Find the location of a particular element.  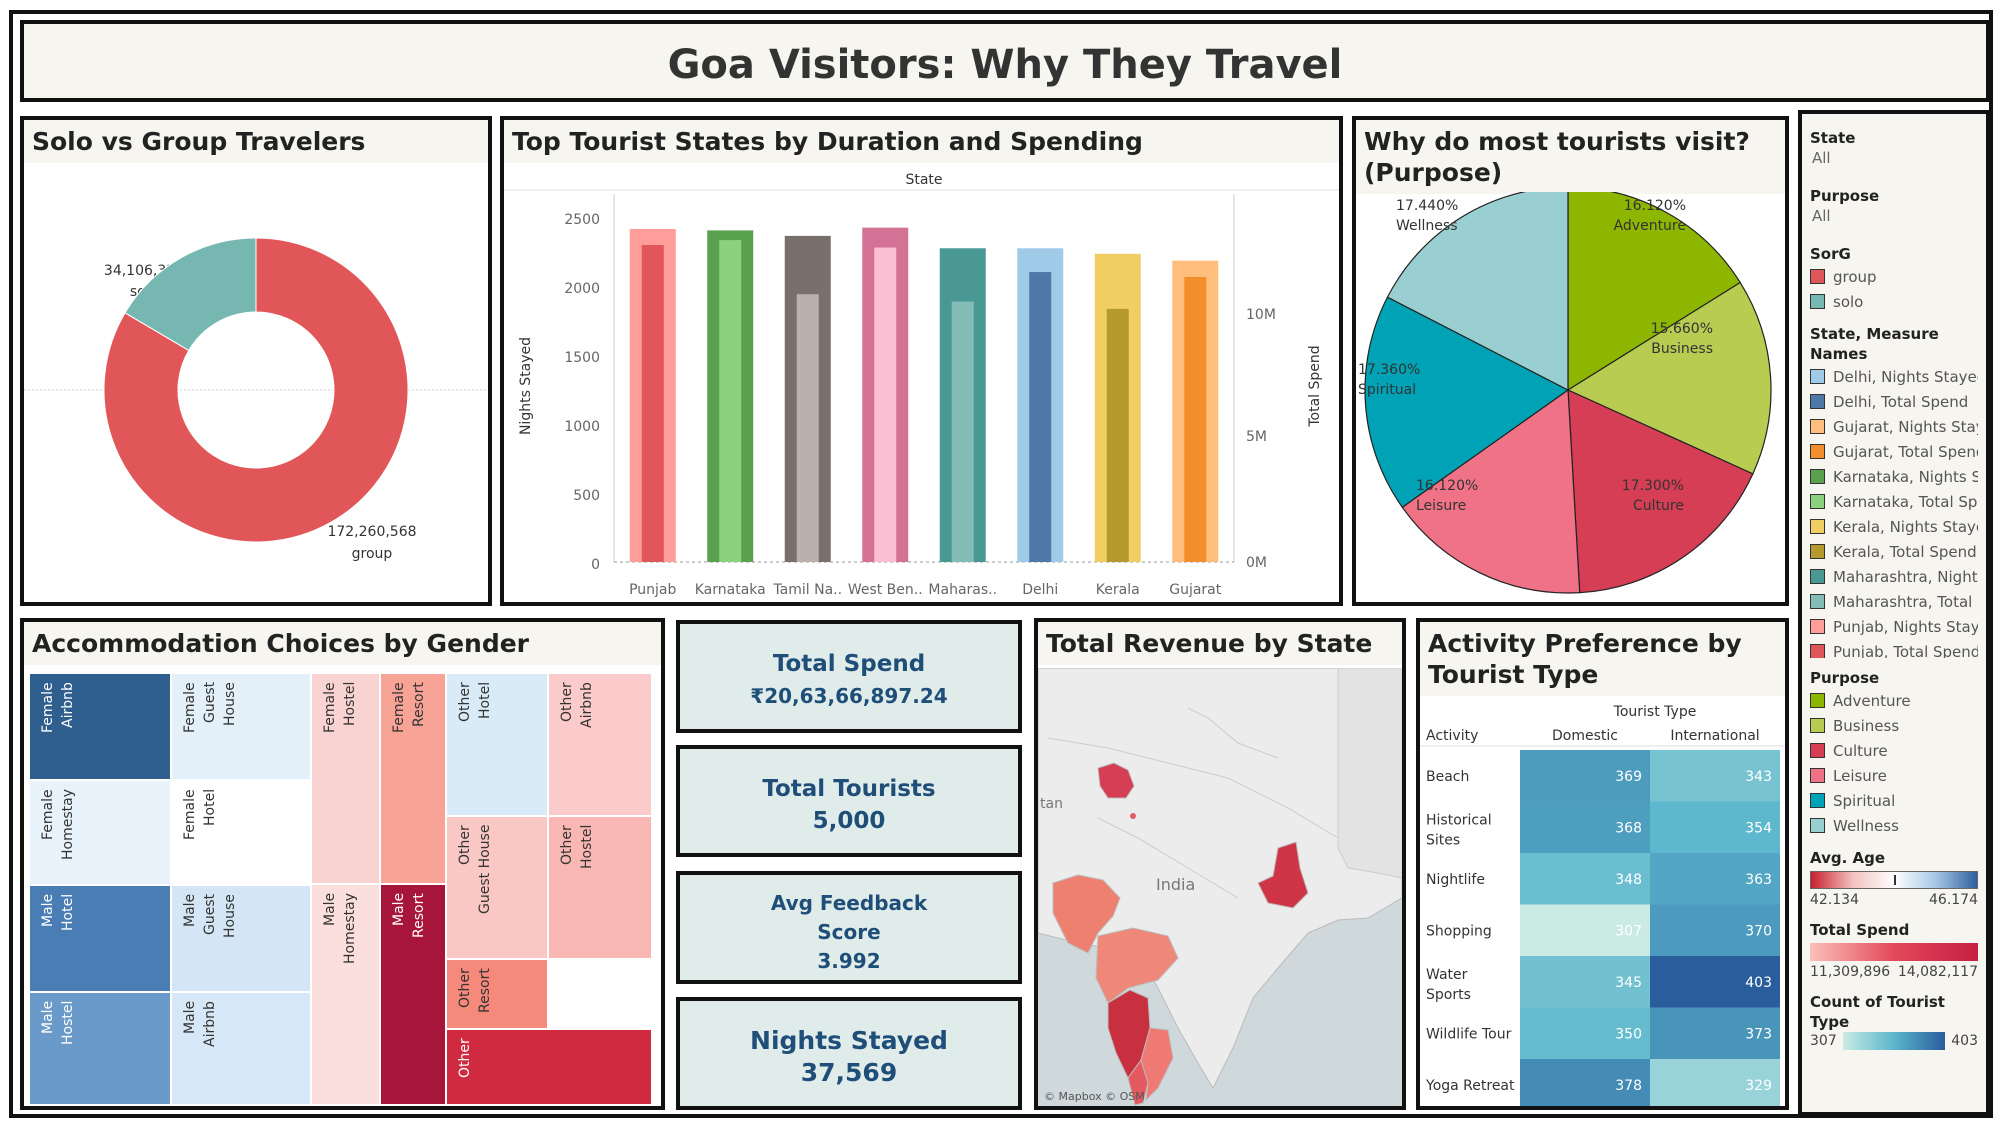

filter-state-value: All is located at coordinates (1821, 158).